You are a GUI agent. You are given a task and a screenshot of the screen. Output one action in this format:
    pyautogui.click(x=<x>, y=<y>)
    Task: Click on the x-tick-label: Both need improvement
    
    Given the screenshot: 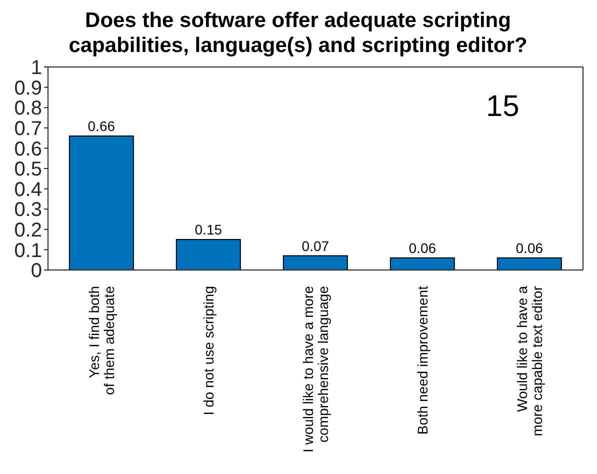 What is the action you would take?
    pyautogui.click(x=422, y=360)
    